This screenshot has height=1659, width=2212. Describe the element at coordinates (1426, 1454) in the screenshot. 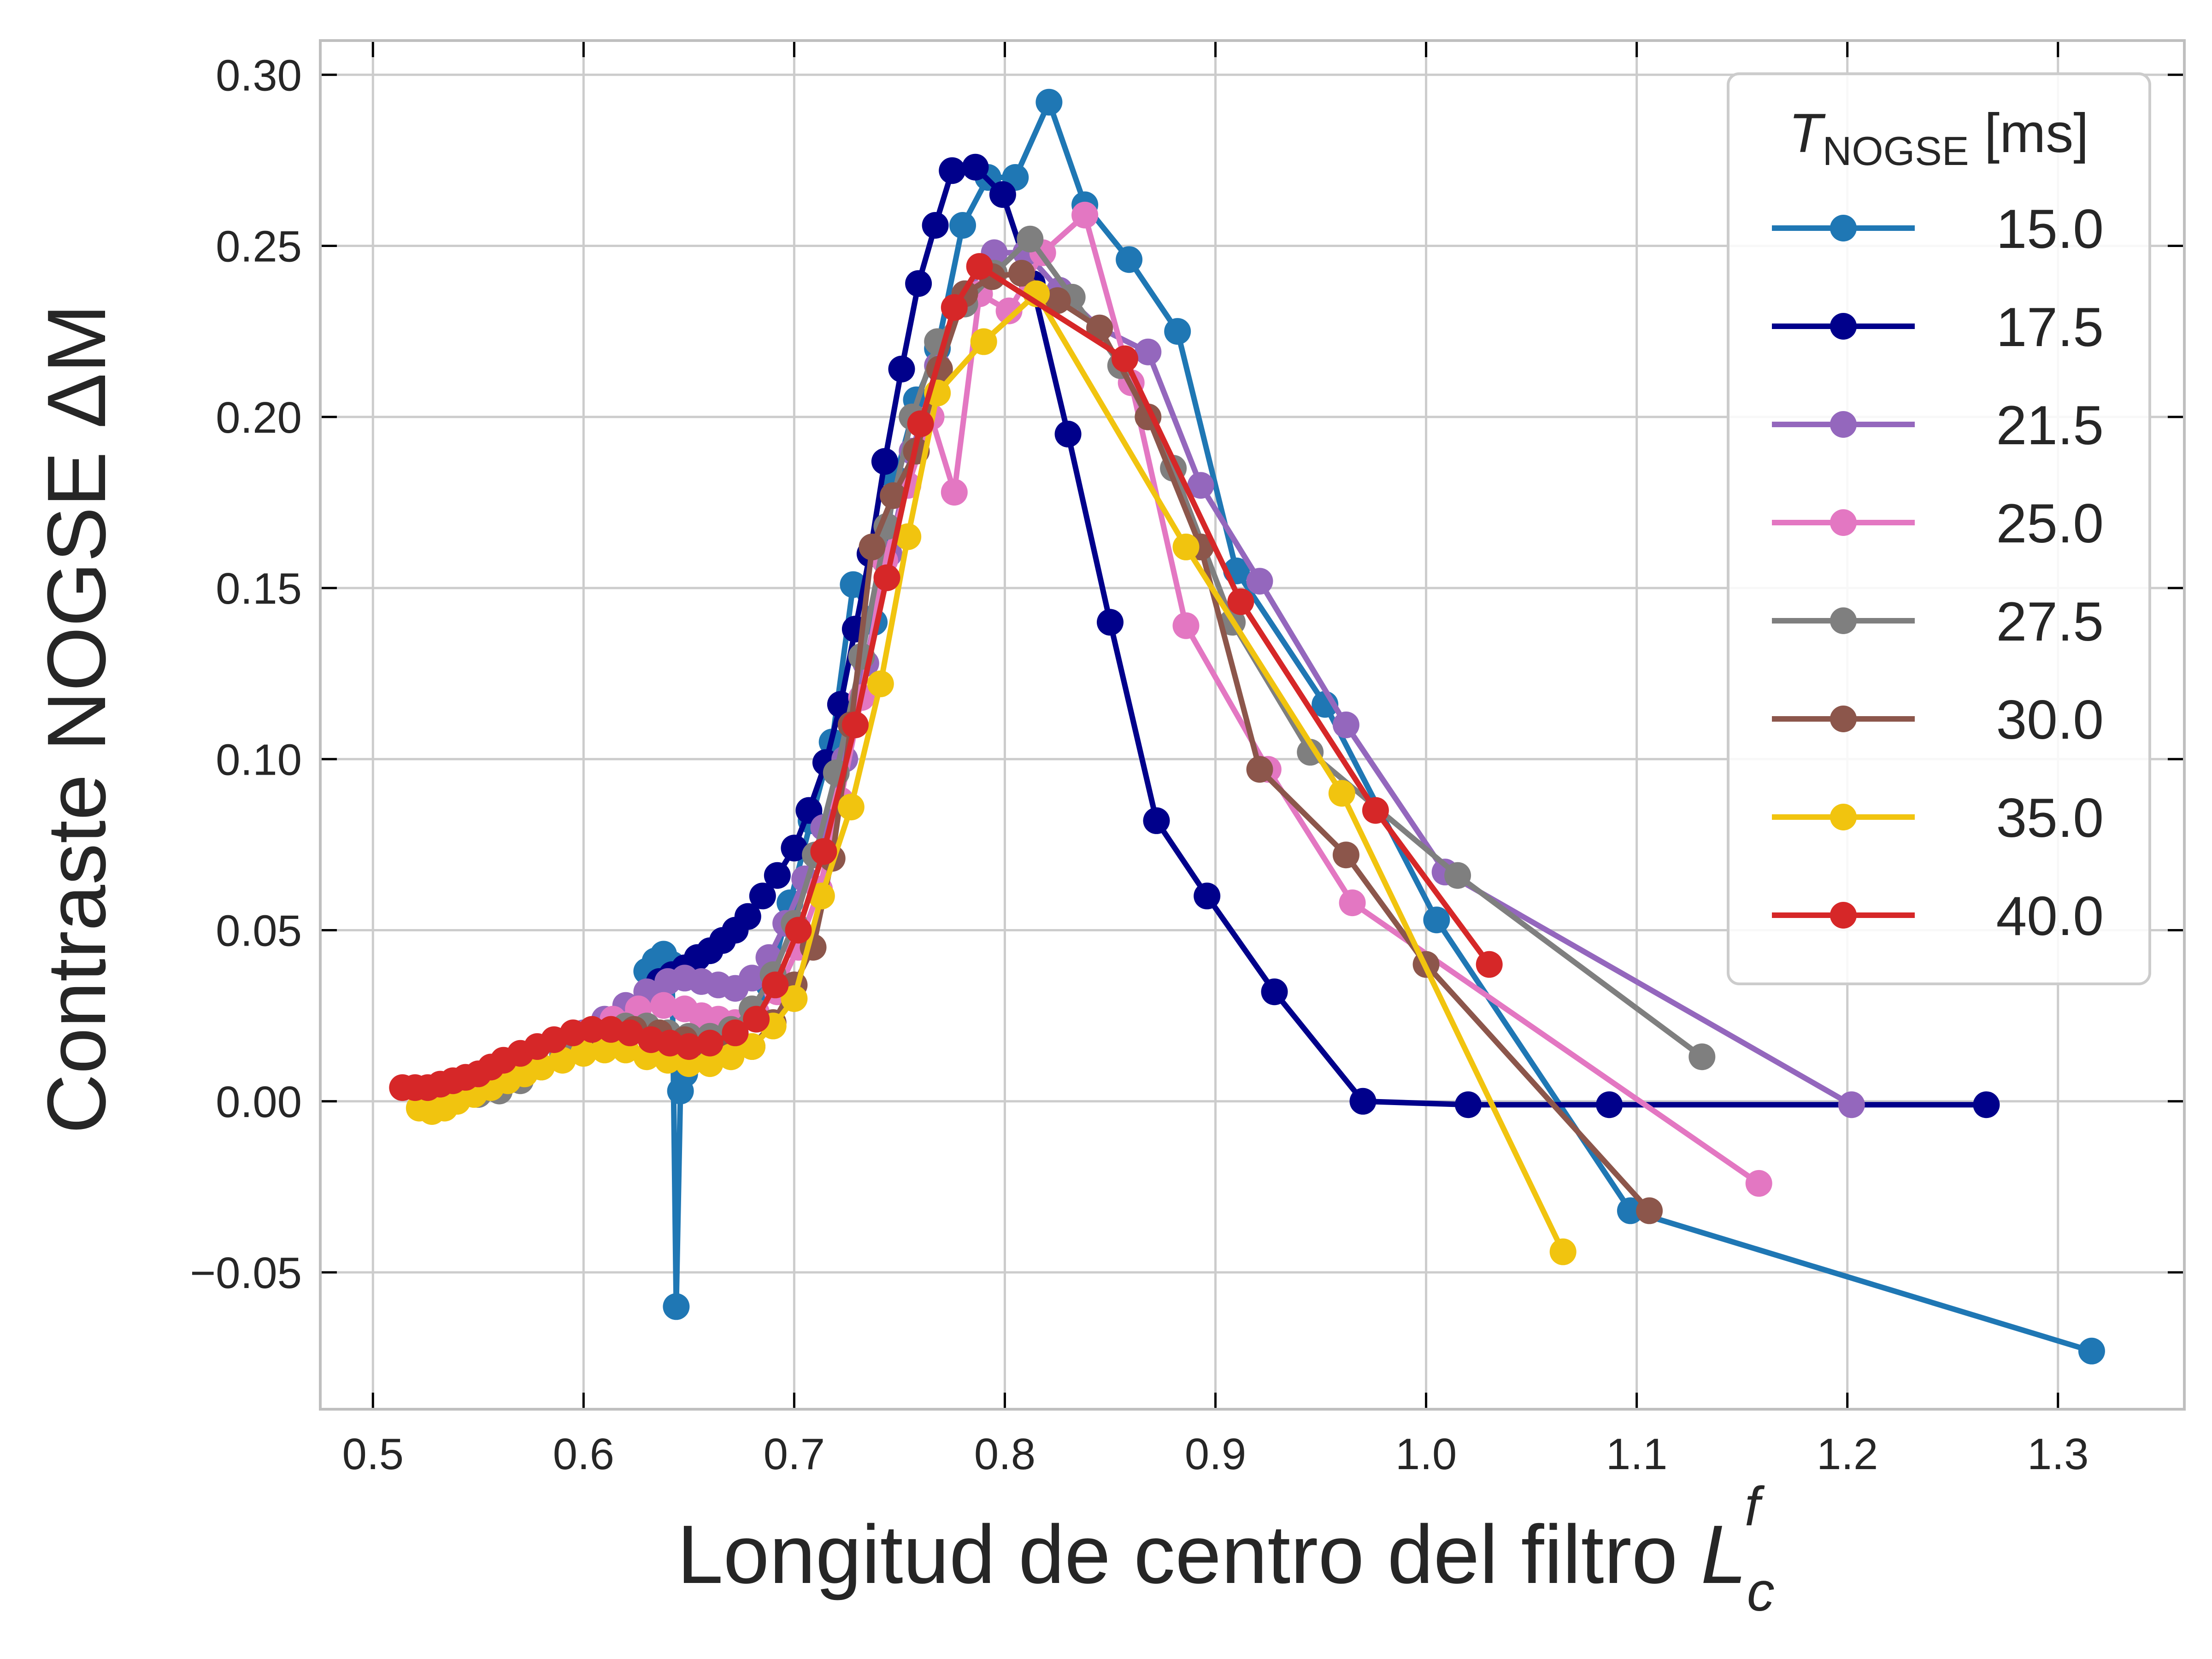

I see `x-tick-label: 1.0` at that location.